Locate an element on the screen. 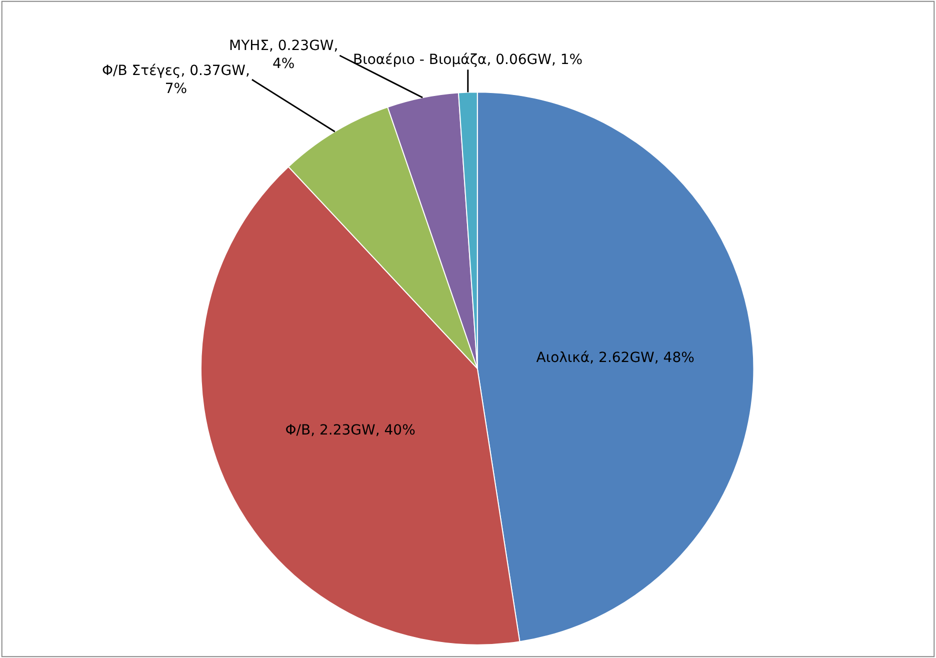 This screenshot has height=658, width=936. slice-label: Αιολικά, 2.62GW, 48% is located at coordinates (615, 358).